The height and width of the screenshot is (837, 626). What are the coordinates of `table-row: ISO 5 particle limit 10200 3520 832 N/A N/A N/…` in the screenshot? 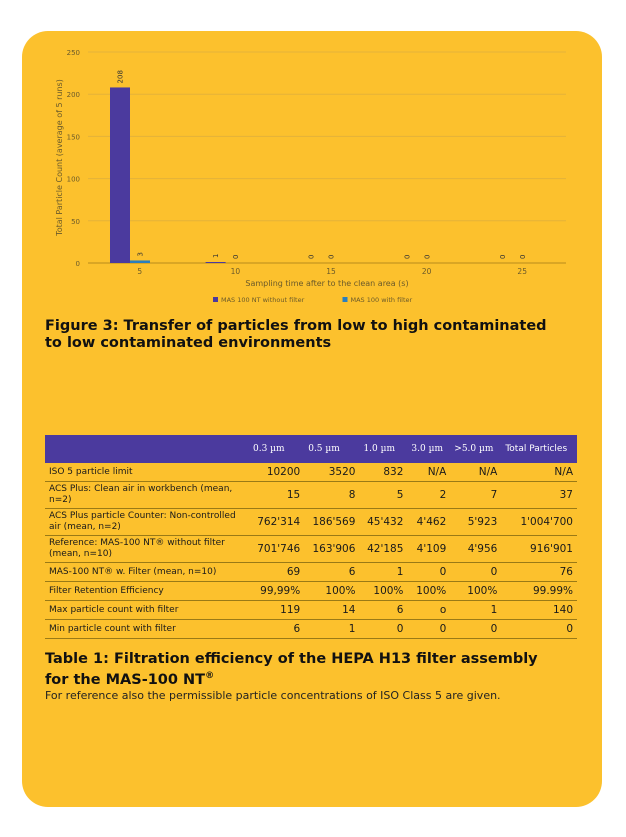 It's located at (311, 472).